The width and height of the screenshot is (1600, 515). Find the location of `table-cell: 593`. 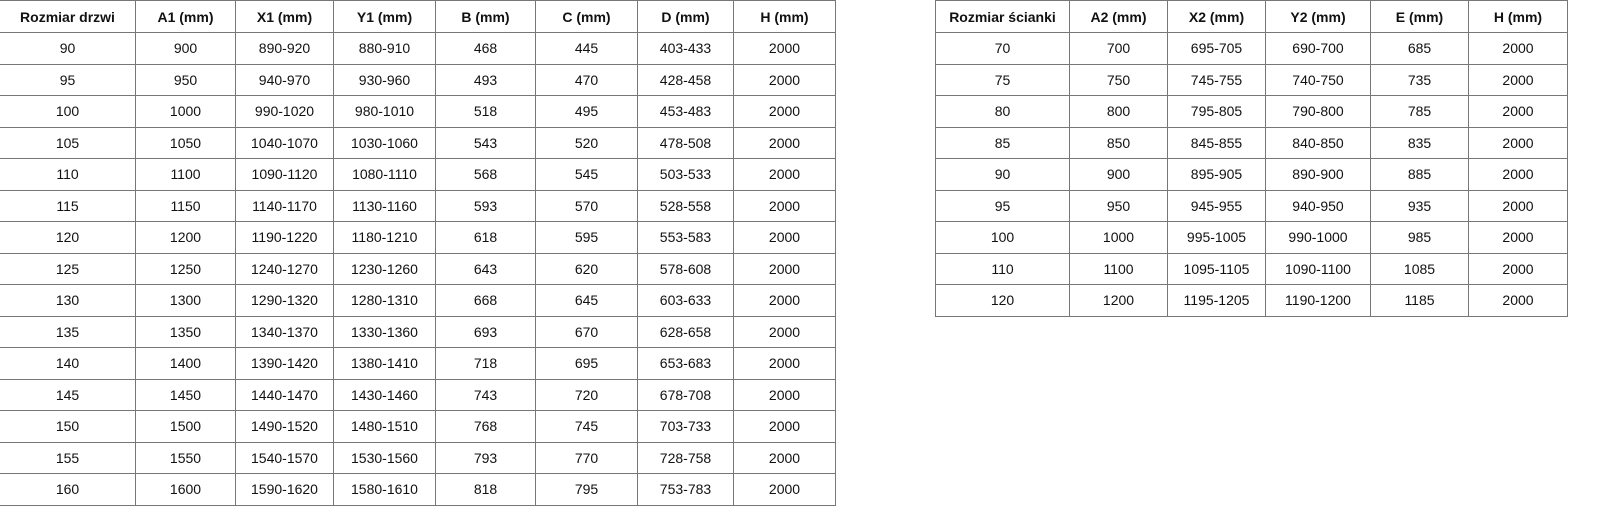

table-cell: 593 is located at coordinates (485, 205).